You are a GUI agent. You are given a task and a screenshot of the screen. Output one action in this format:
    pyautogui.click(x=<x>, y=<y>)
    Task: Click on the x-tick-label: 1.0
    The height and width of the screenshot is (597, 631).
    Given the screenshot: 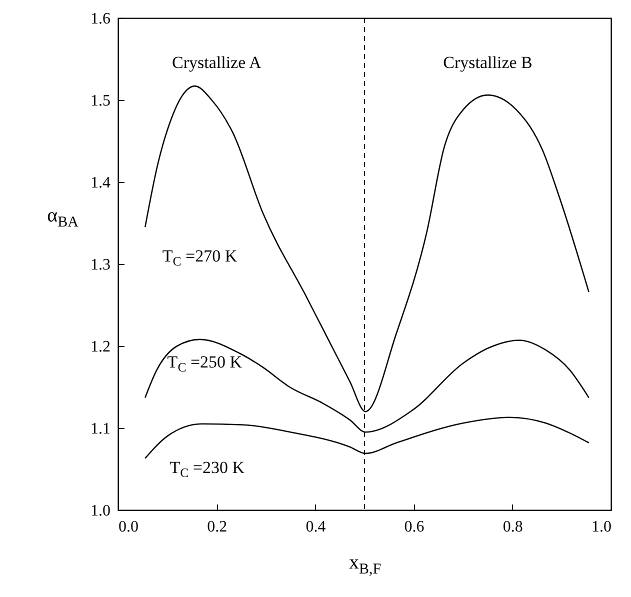 What is the action you would take?
    pyautogui.click(x=602, y=527)
    